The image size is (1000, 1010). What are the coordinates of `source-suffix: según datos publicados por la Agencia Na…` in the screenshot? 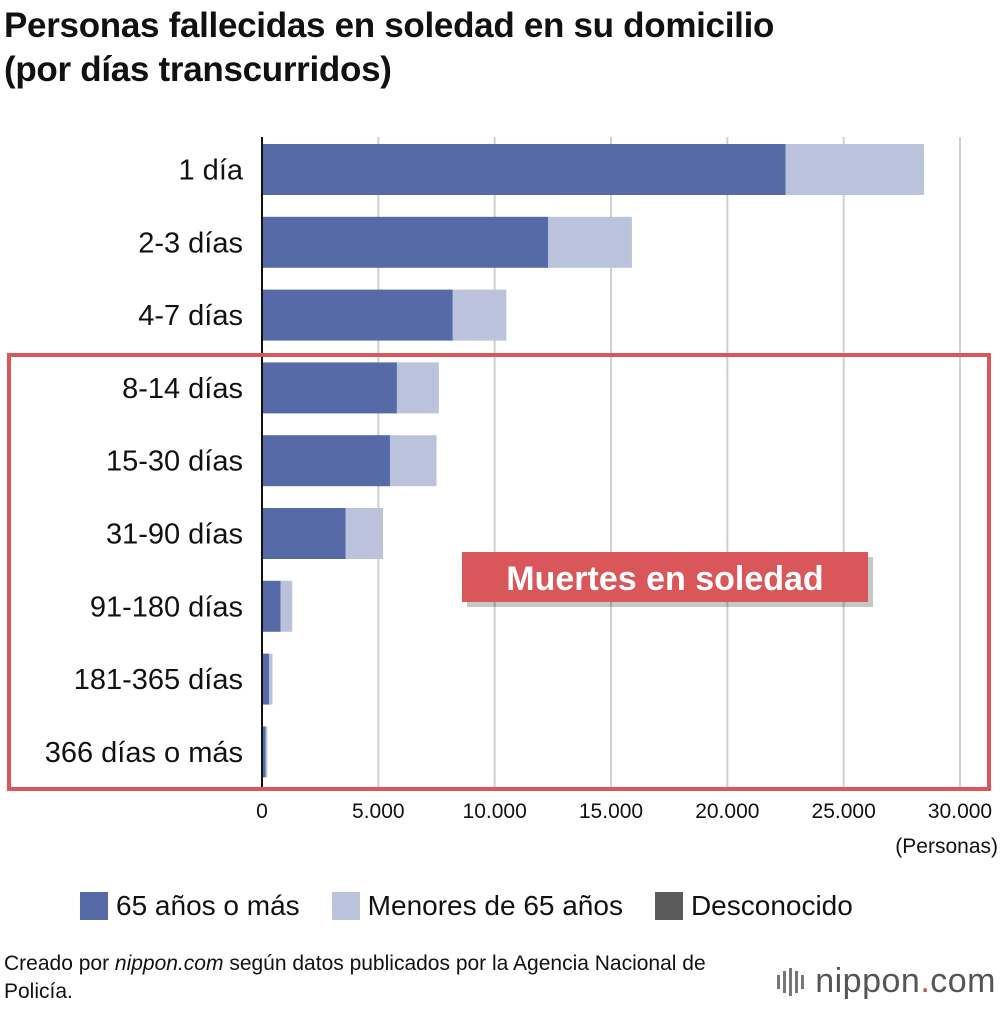 It's located at (355, 977).